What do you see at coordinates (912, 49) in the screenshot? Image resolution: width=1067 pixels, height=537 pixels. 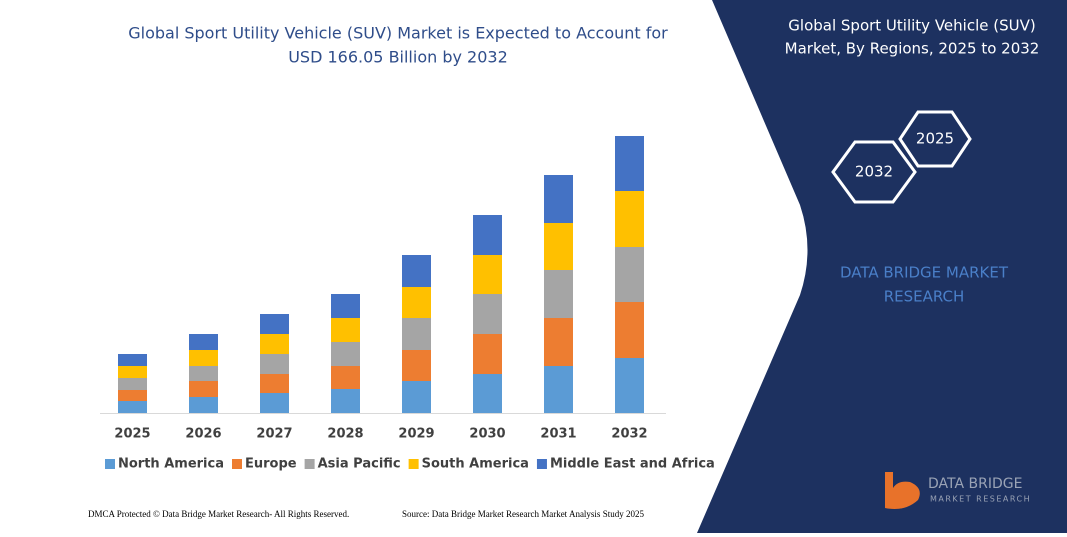 I see `panel-title: Market, By Regions, 2025 to 2032` at bounding box center [912, 49].